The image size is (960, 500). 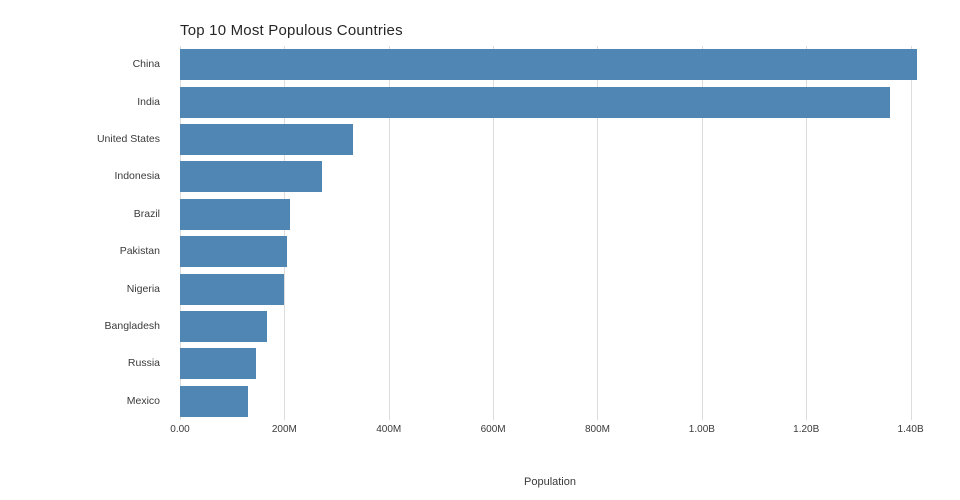 What do you see at coordinates (550, 482) in the screenshot?
I see `x-axis-title: Population` at bounding box center [550, 482].